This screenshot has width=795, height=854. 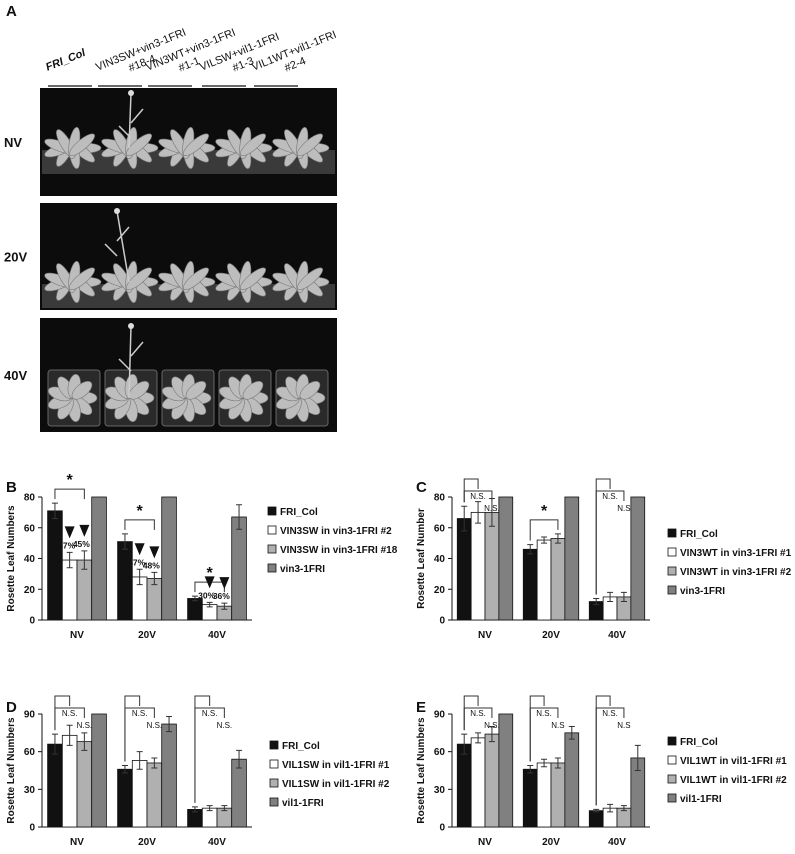 I want to click on reduction-label: 48%, so click(x=151, y=565).